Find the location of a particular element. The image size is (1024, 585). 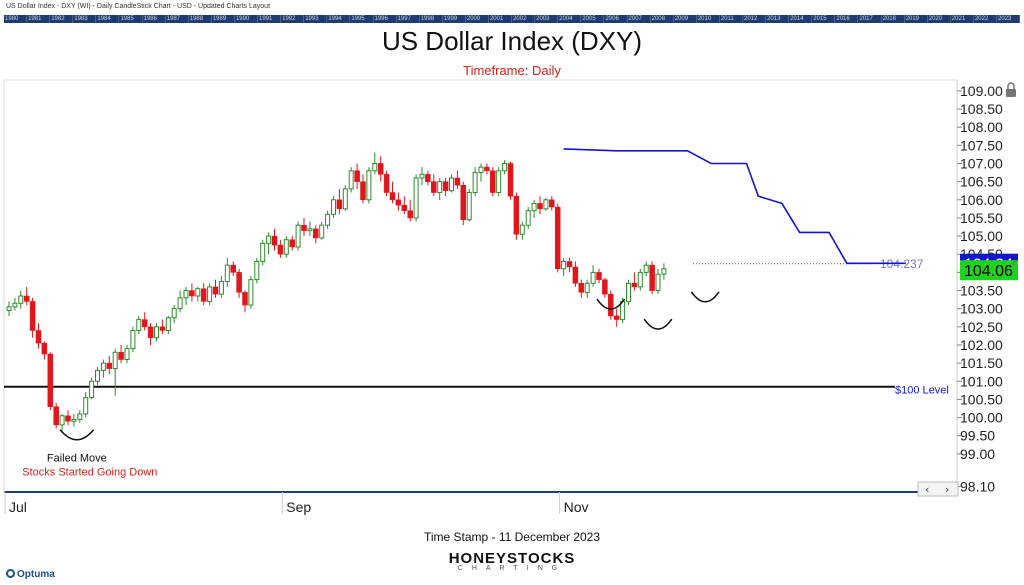

scroll-left-icon: ‹ is located at coordinates (927, 489).